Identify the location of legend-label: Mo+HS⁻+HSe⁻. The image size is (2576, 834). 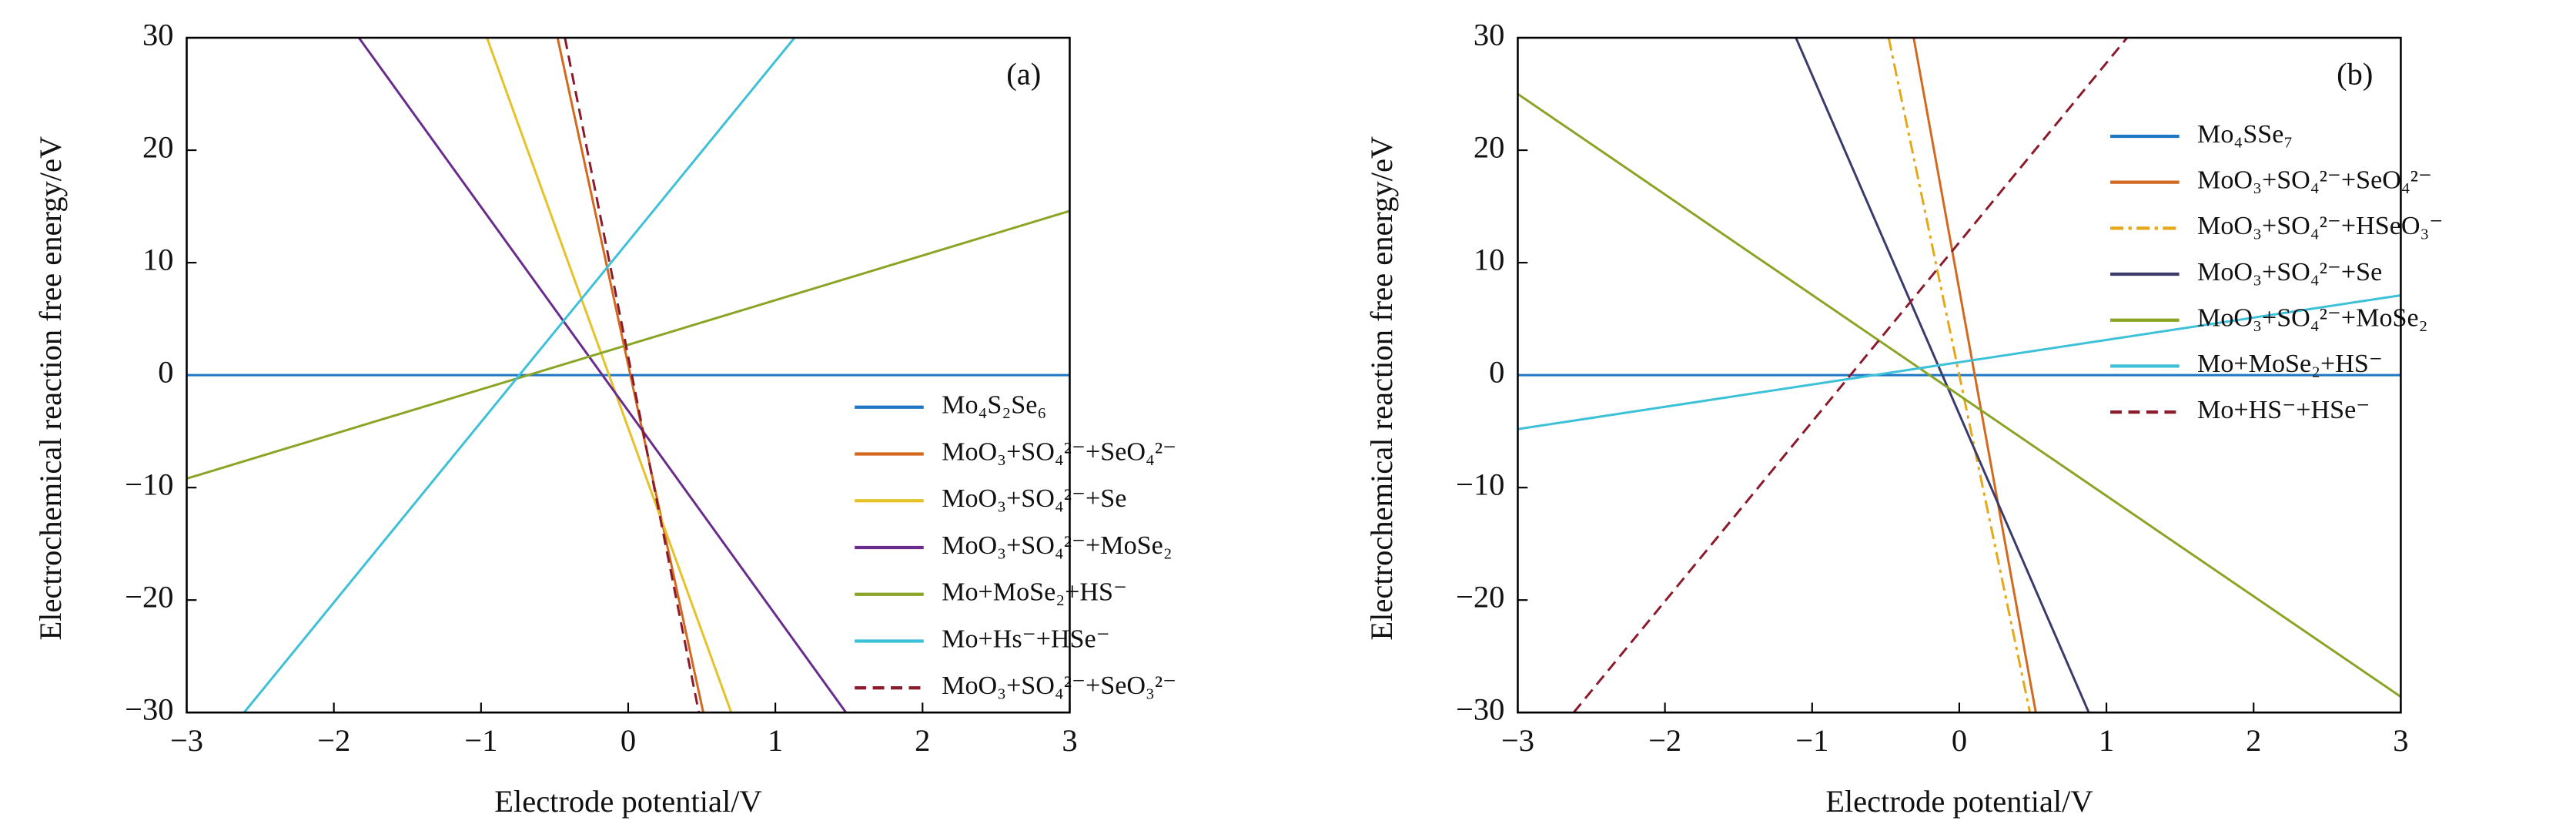
(2284, 410).